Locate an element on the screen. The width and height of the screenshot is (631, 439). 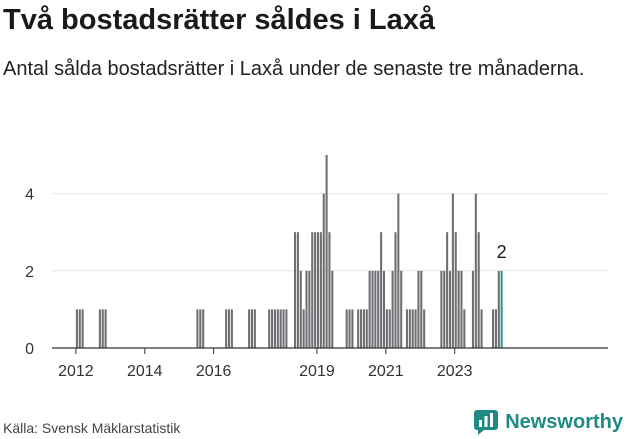
newsworthy-brand: Newsworthy is located at coordinates (548, 422).